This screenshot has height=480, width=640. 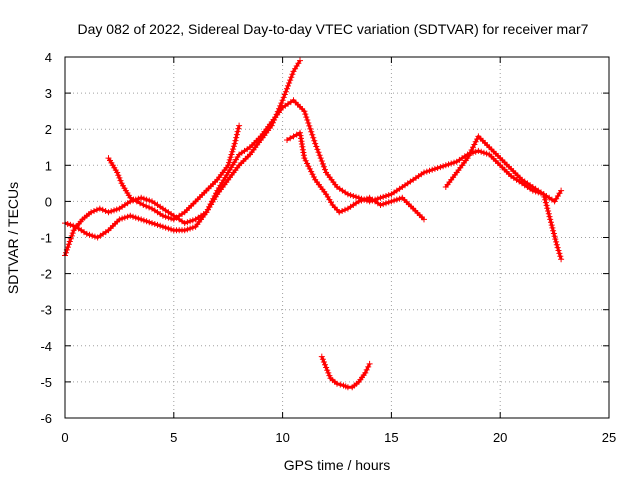 I want to click on y-tick-labels: -6 -5 -4 -3 -2 -1 0 1 2 3 4, so click(x=46, y=238).